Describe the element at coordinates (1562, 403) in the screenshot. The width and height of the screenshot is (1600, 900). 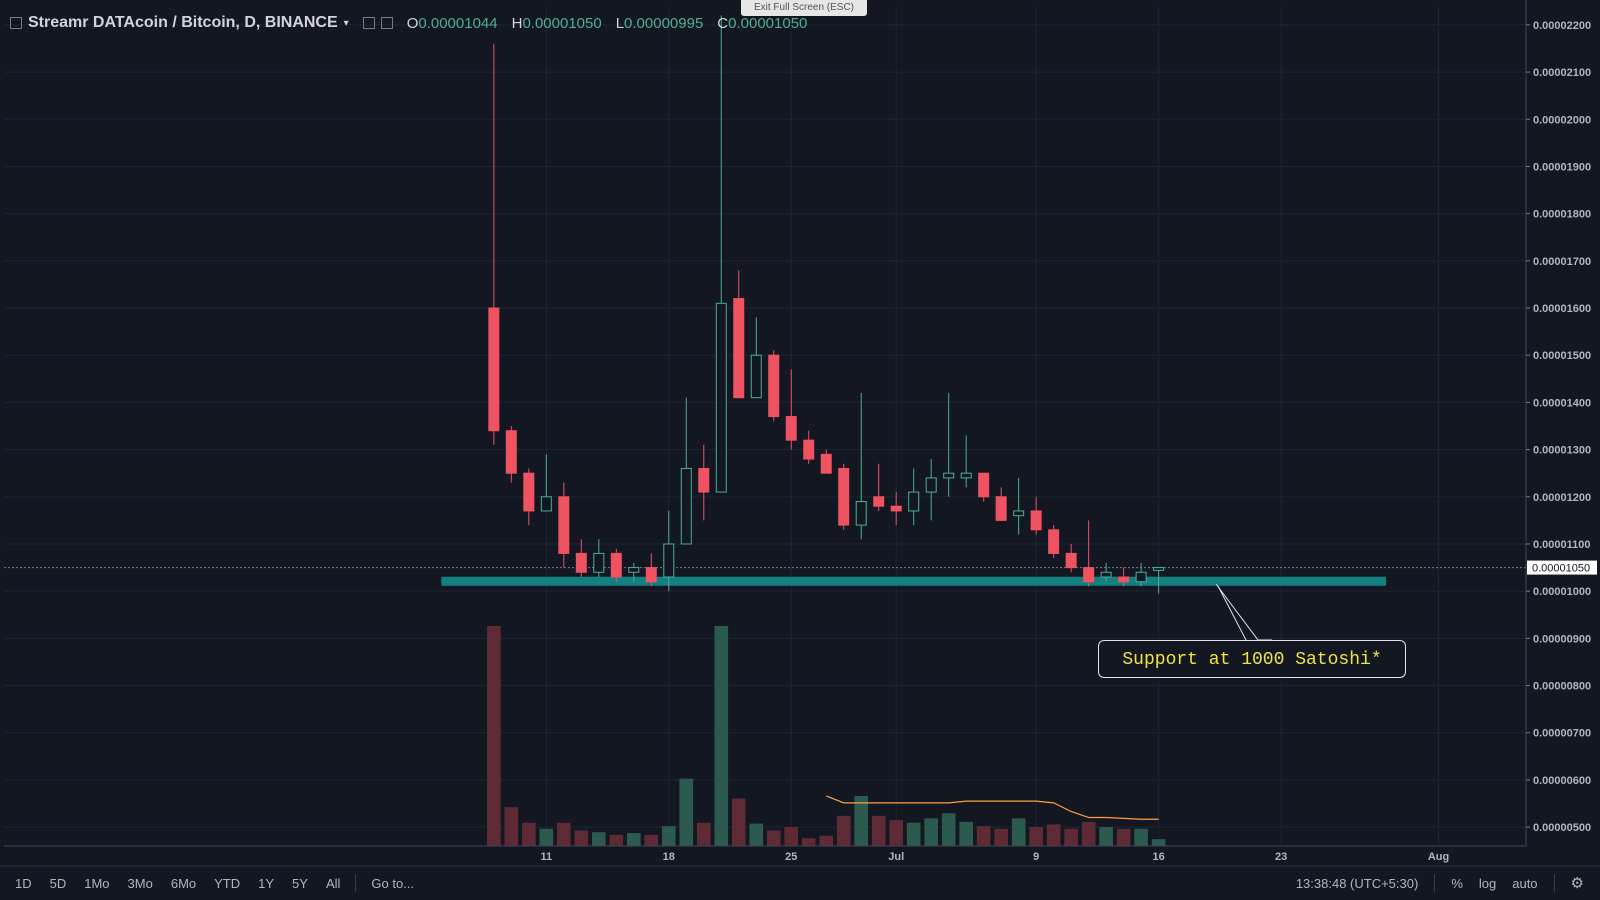
I see `price-tick-label: 0.00001400` at that location.